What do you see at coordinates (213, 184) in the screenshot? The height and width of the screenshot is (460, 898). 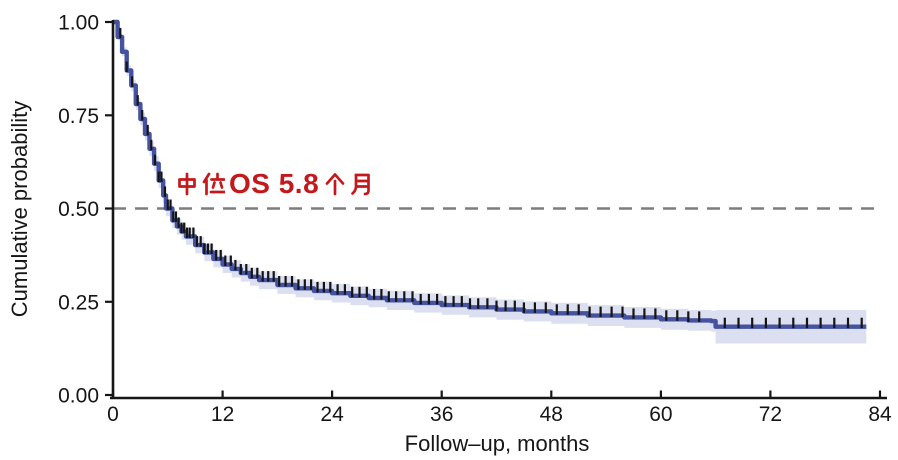 I see `cjk-wei-glyph` at bounding box center [213, 184].